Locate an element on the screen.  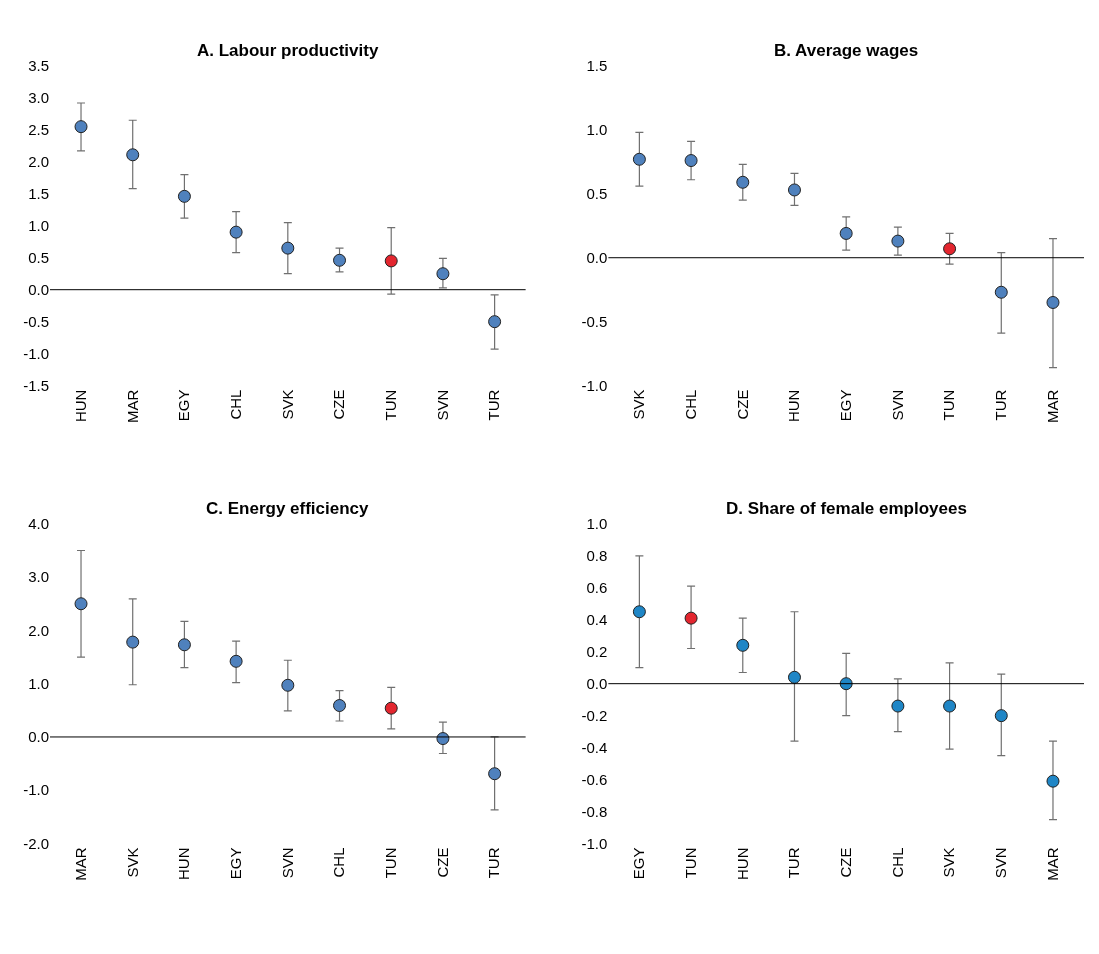
y-tick-label: 0.6 is located at coordinates (597, 588).